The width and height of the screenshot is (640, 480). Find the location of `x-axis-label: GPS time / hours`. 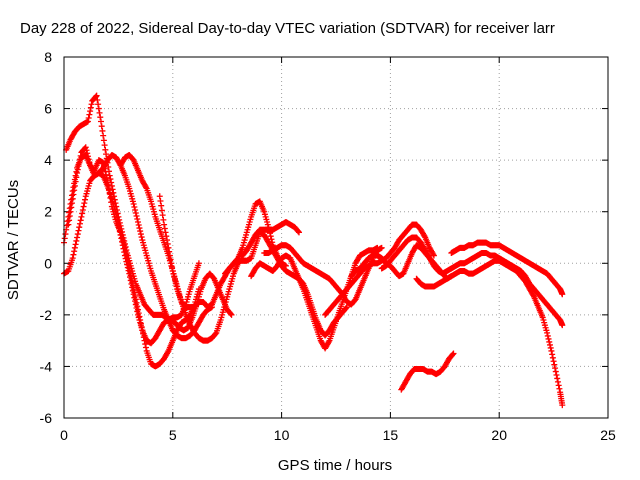

x-axis-label: GPS time / hours is located at coordinates (335, 465).